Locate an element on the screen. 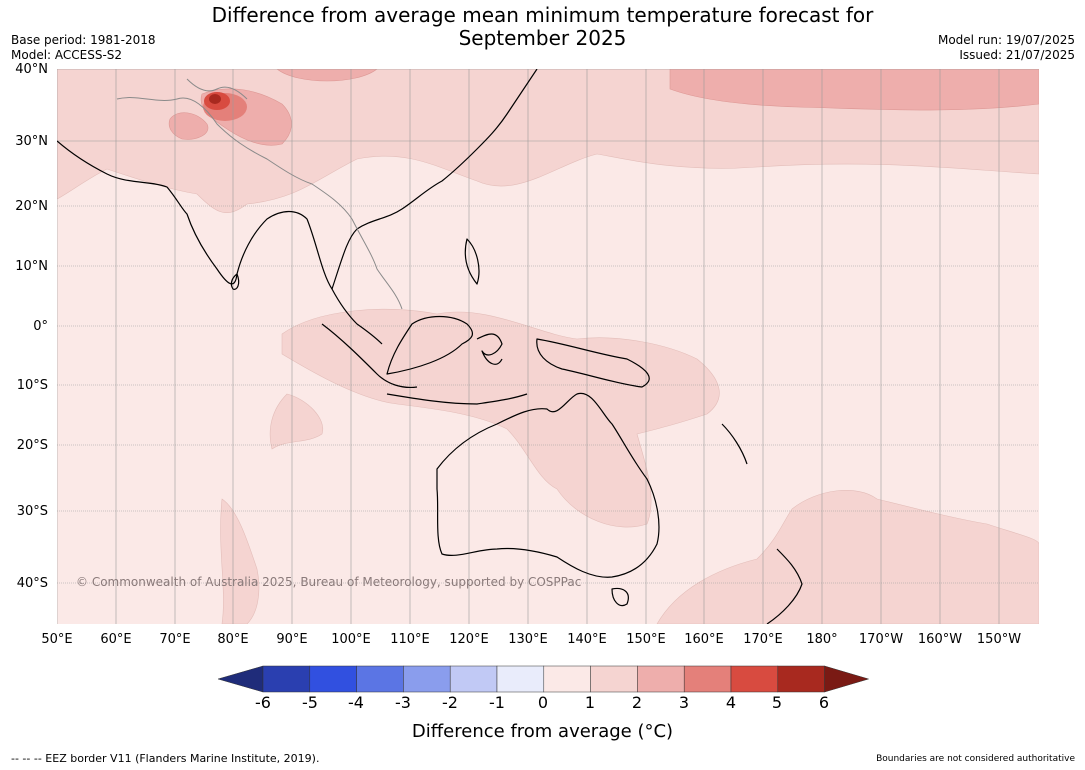 This screenshot has width=1085, height=770. lat-label: 20°N is located at coordinates (31, 206).